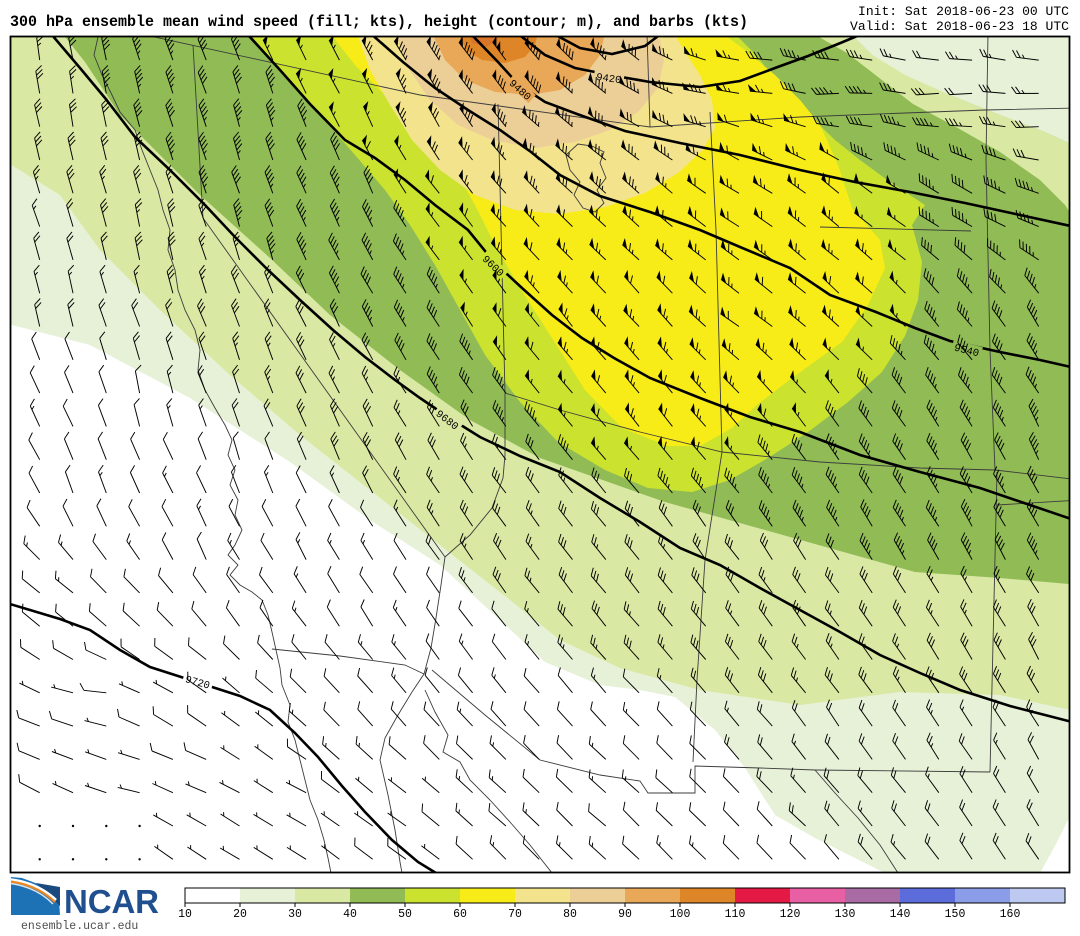 The image size is (1080, 936). I want to click on svg-text: 80, so click(570, 914).